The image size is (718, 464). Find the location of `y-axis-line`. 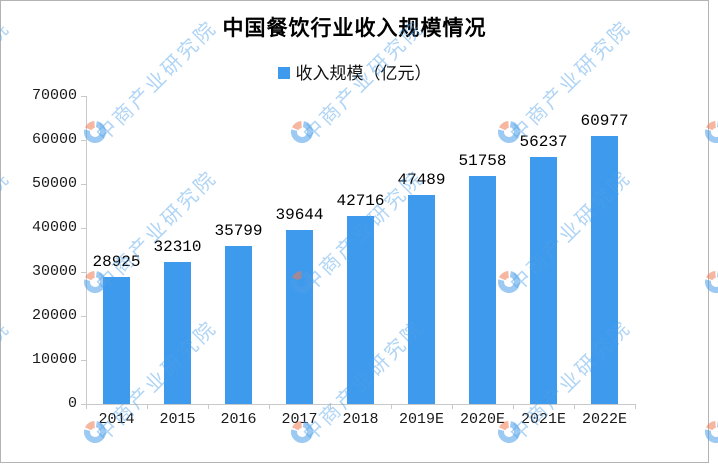

y-axis-line is located at coordinates (86, 250).